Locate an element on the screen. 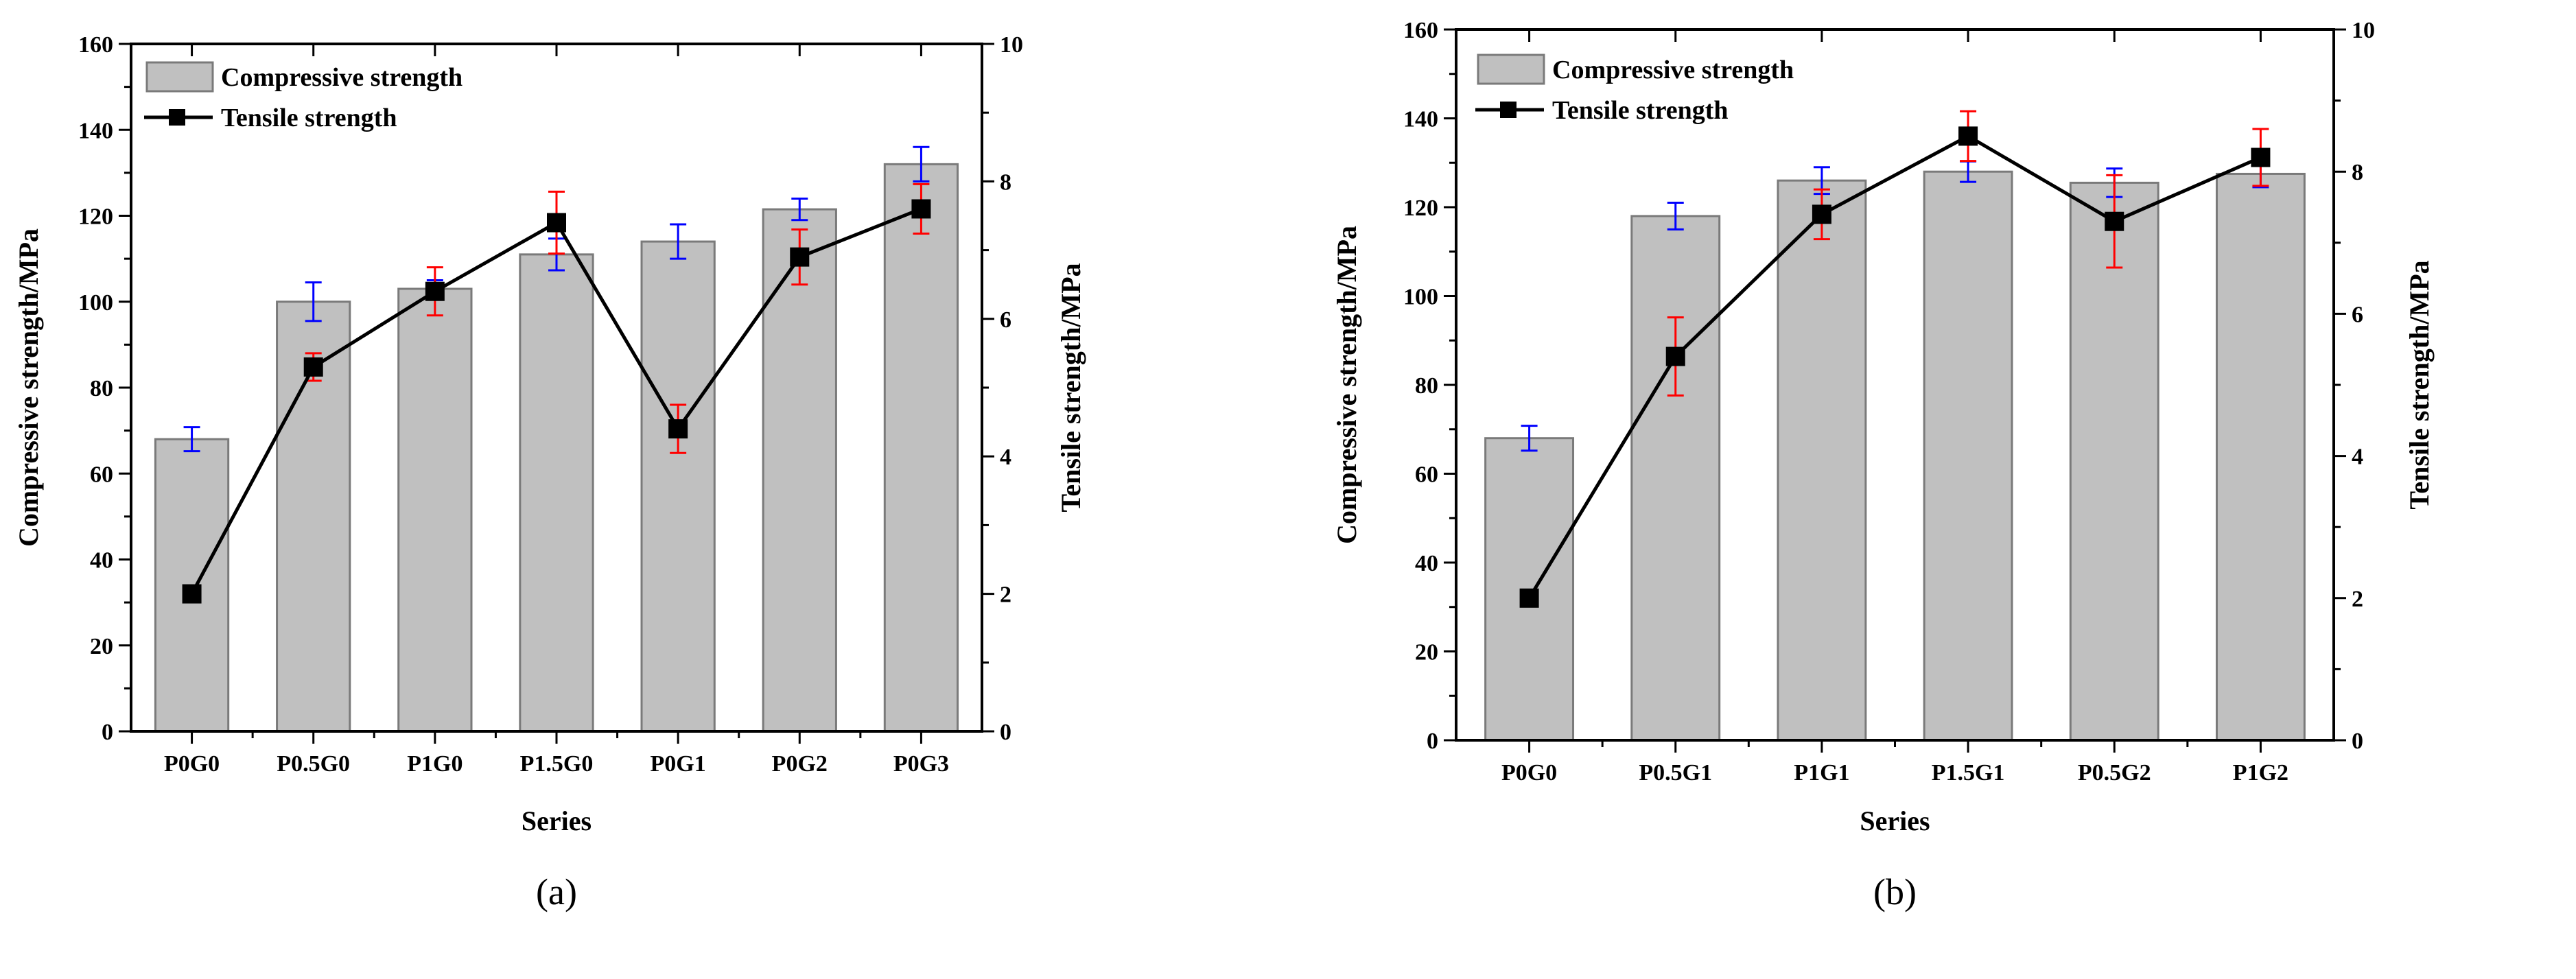  x-tick-label: P0.5G0 is located at coordinates (313, 764).